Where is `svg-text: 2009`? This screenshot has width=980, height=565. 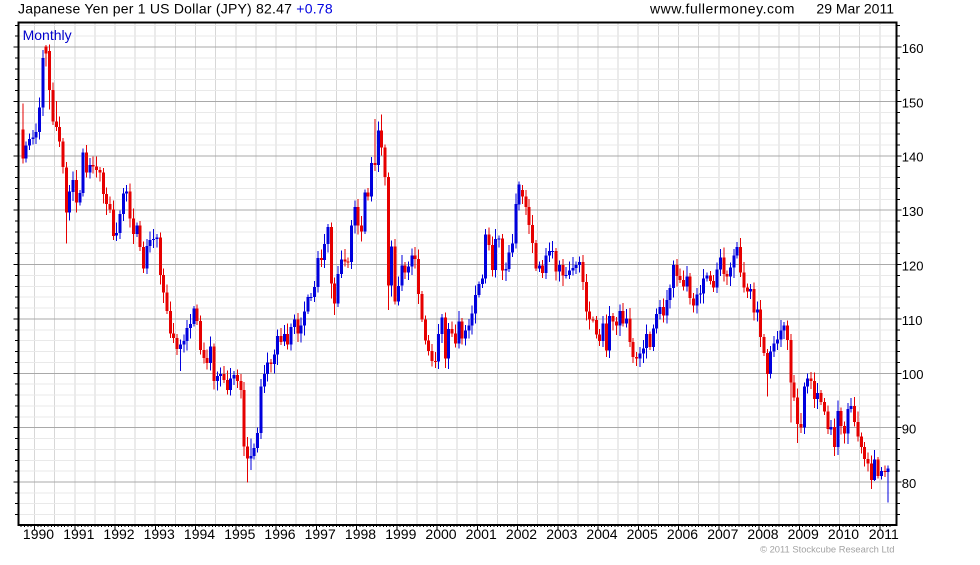
svg-text: 2009 is located at coordinates (803, 534).